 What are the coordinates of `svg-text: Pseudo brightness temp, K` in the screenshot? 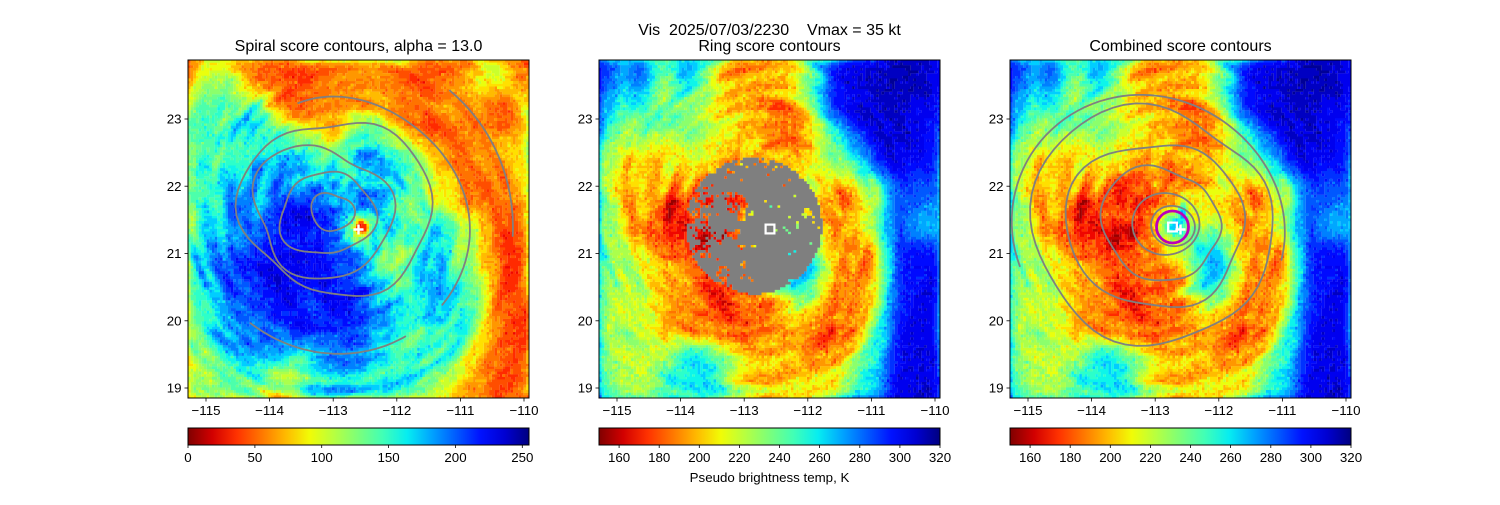 It's located at (770, 477).